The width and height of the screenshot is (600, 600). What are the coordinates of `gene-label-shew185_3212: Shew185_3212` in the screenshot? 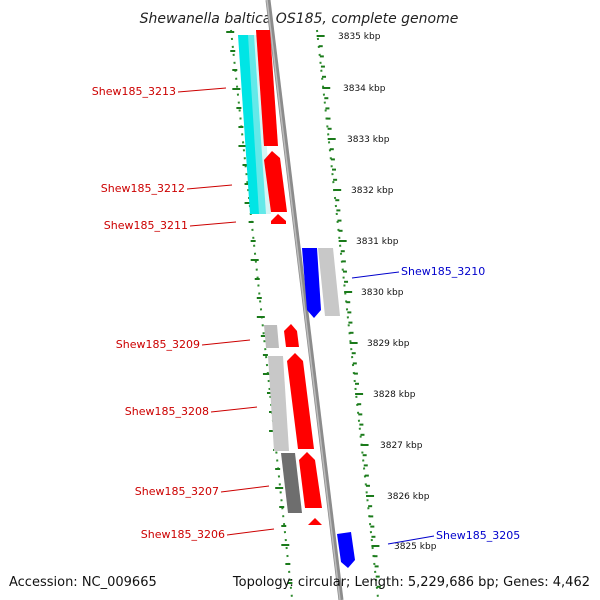 It's located at (143, 188).